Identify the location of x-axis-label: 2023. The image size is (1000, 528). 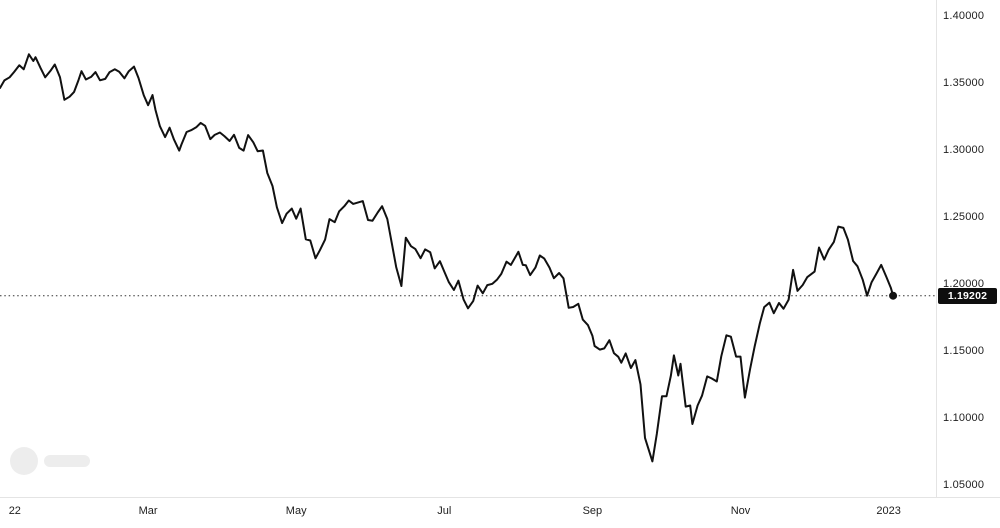
(888, 511).